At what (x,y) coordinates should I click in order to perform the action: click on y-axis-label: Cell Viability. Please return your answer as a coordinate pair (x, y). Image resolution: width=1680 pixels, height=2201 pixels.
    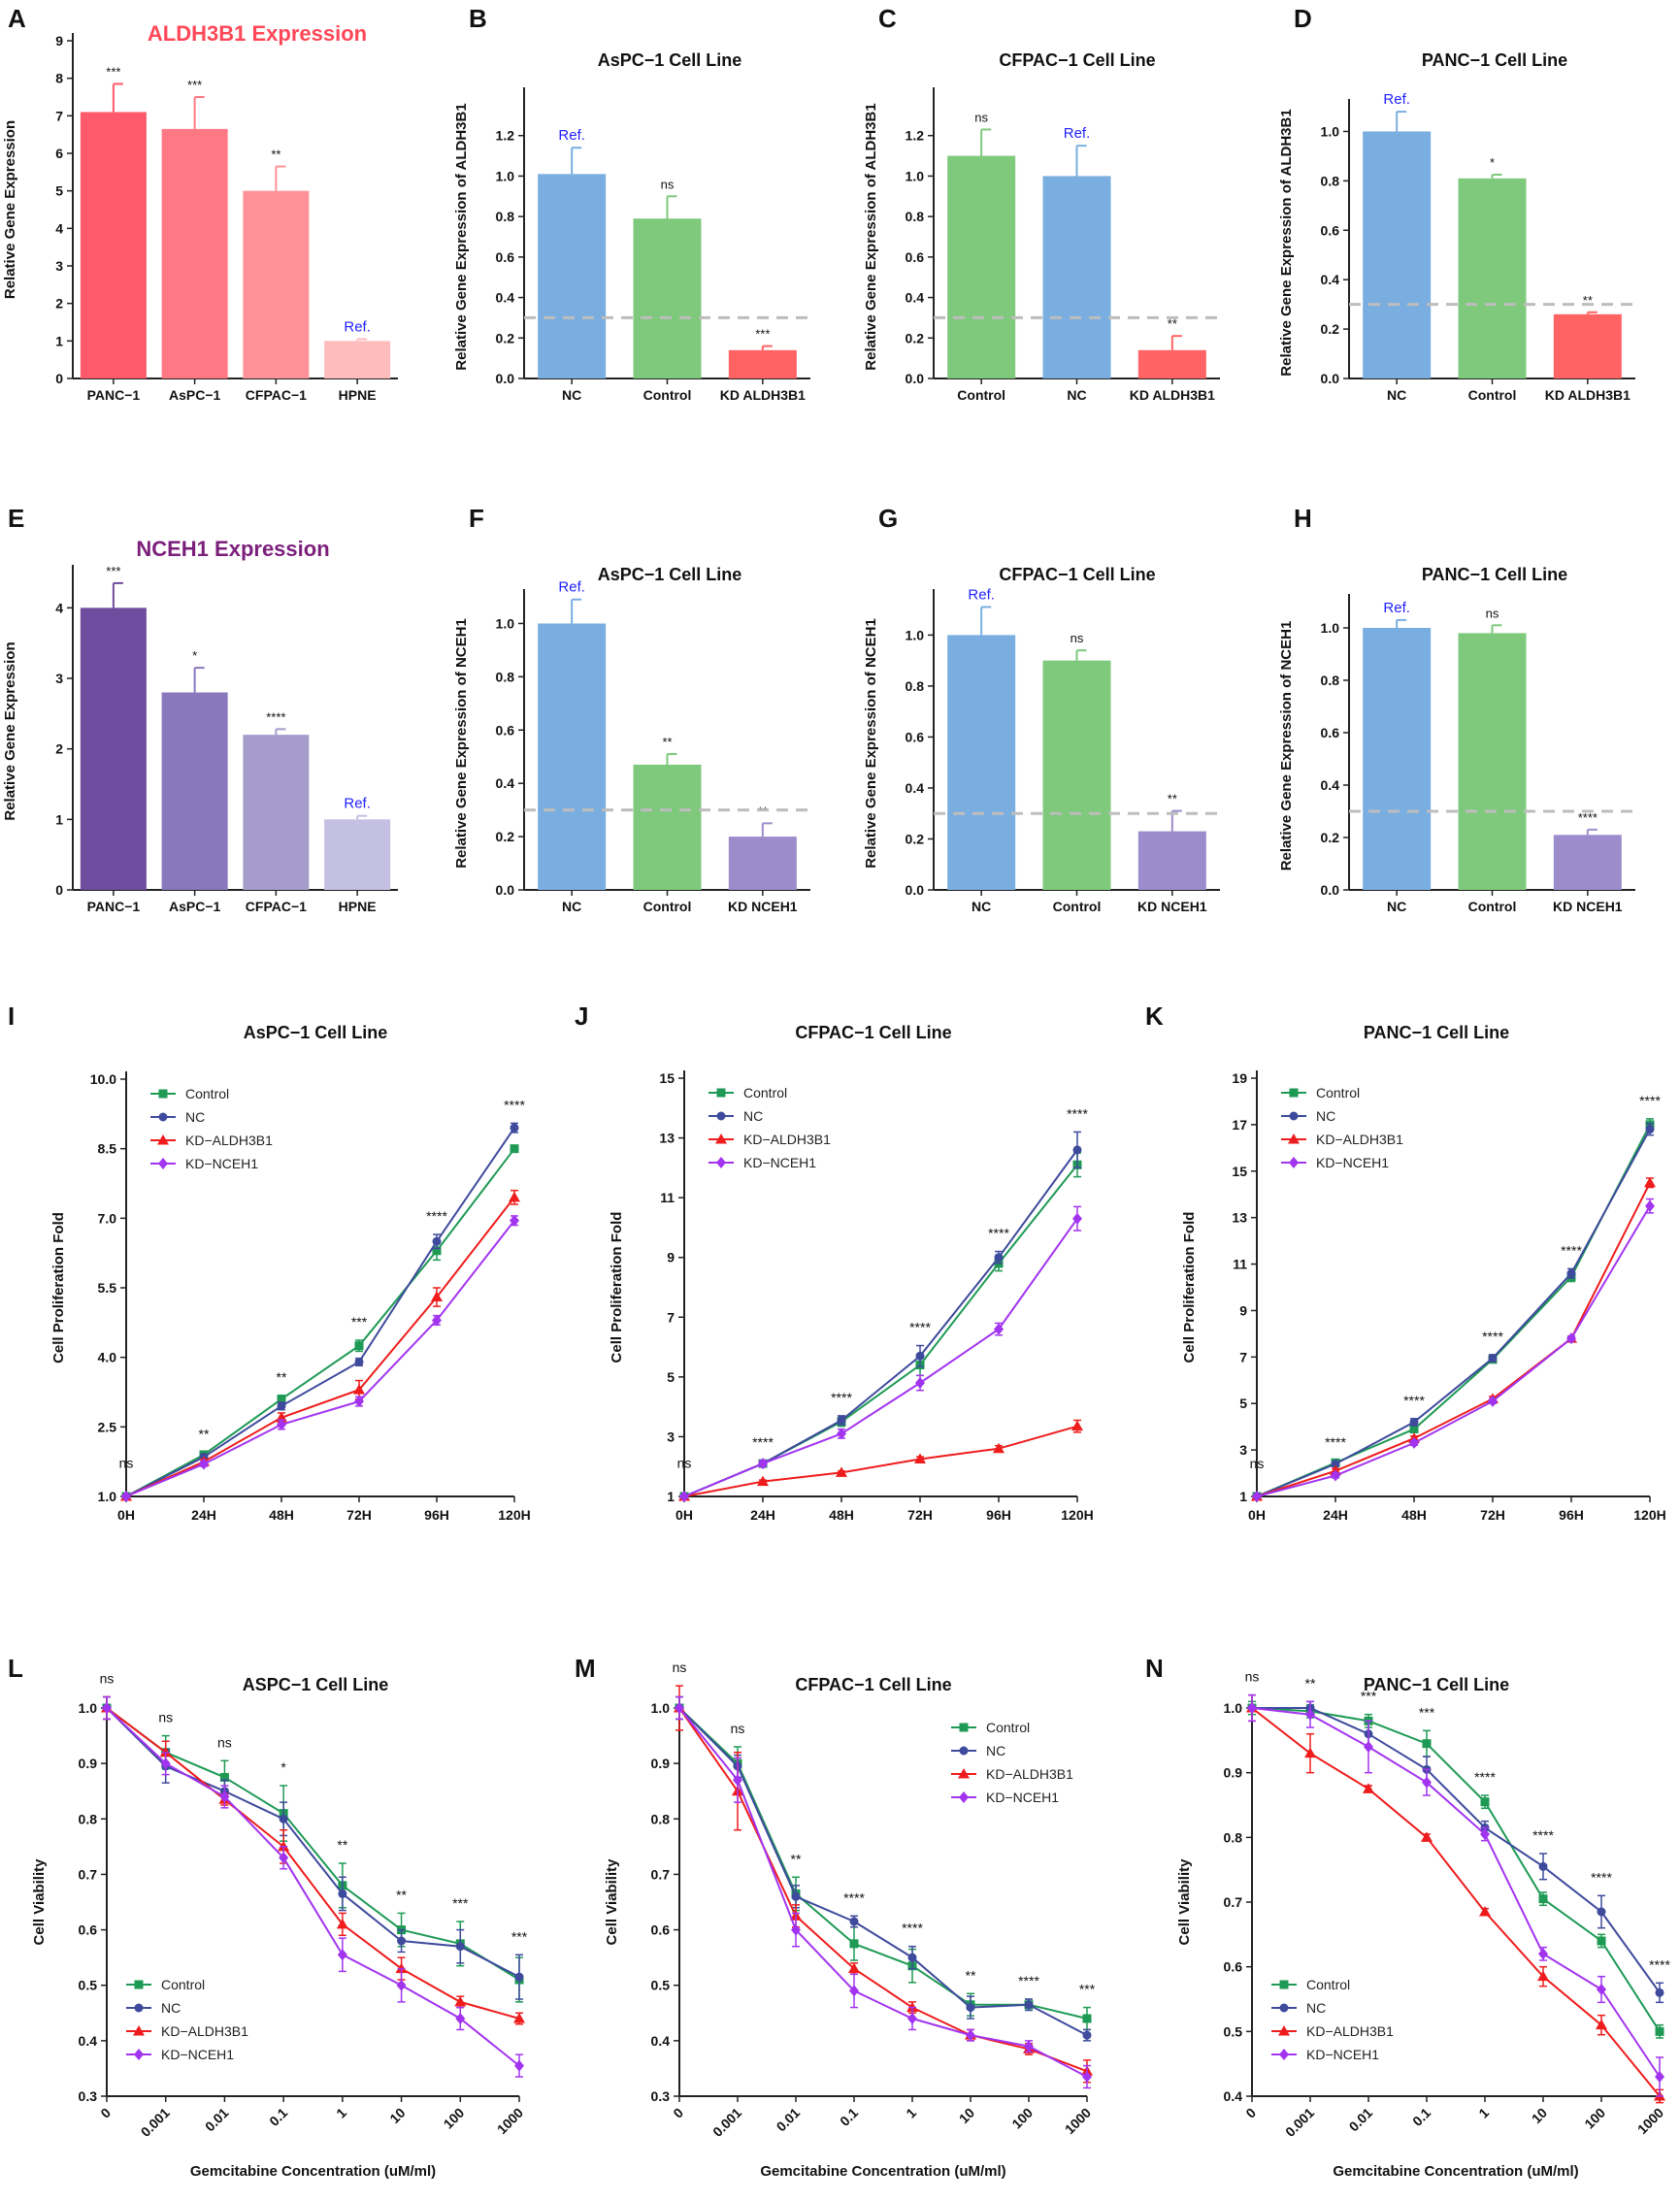
    Looking at the image, I should click on (1184, 1902).